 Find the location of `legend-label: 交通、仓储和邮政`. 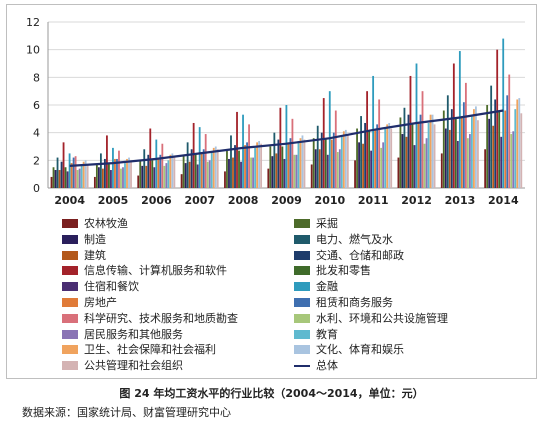

legend-label: 交通、仓储和邮政 is located at coordinates (360, 255).